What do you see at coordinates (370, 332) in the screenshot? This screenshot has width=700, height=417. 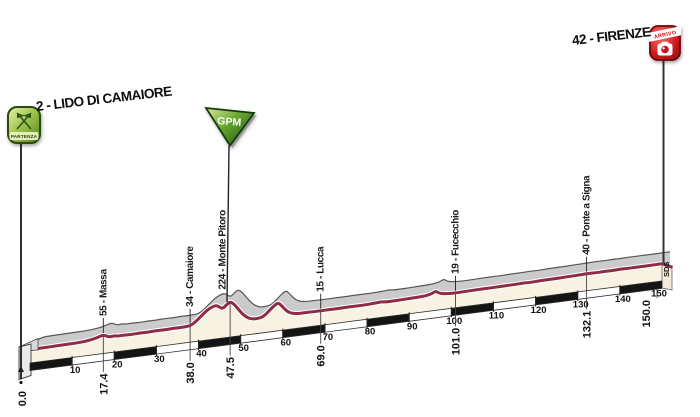 I see `distance-tick-label-80: 80` at bounding box center [370, 332].